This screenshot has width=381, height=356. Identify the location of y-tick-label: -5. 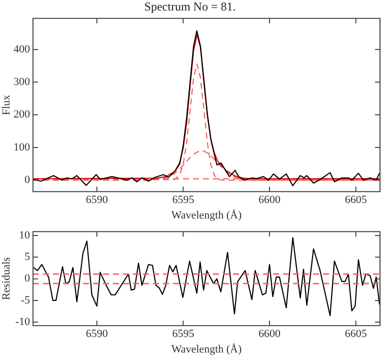
(25, 300).